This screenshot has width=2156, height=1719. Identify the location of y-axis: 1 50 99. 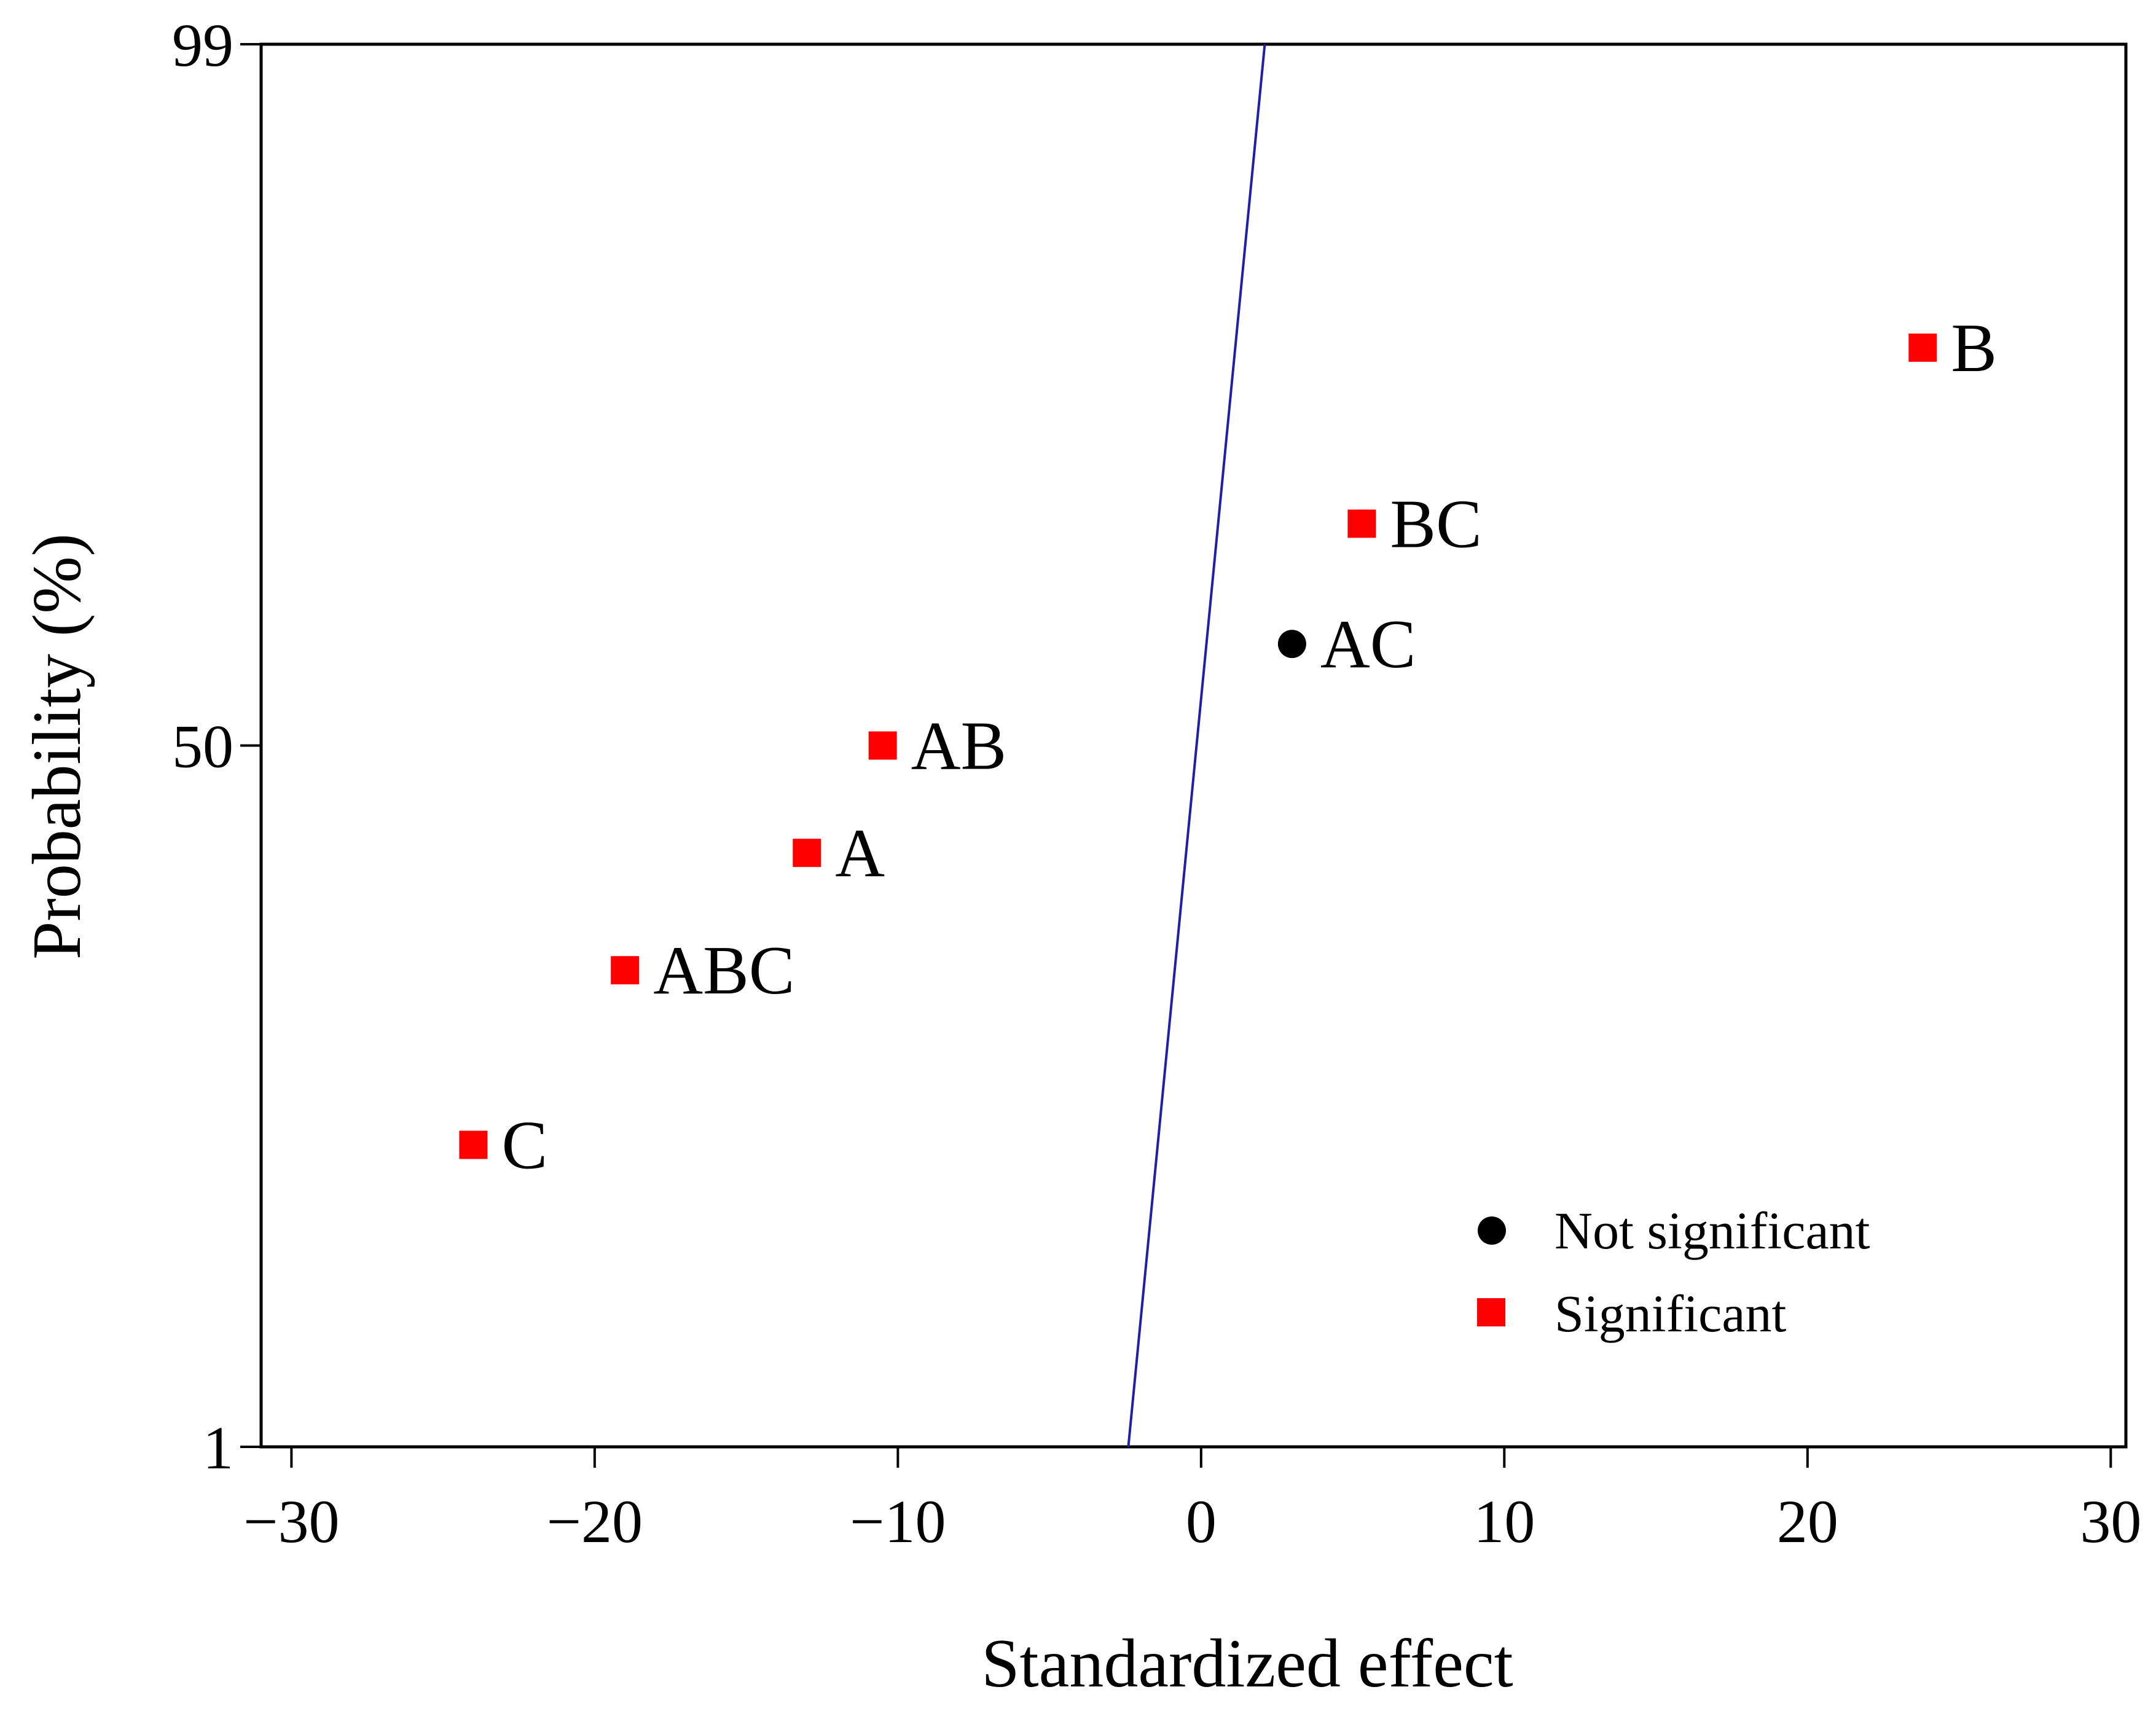
(216, 747).